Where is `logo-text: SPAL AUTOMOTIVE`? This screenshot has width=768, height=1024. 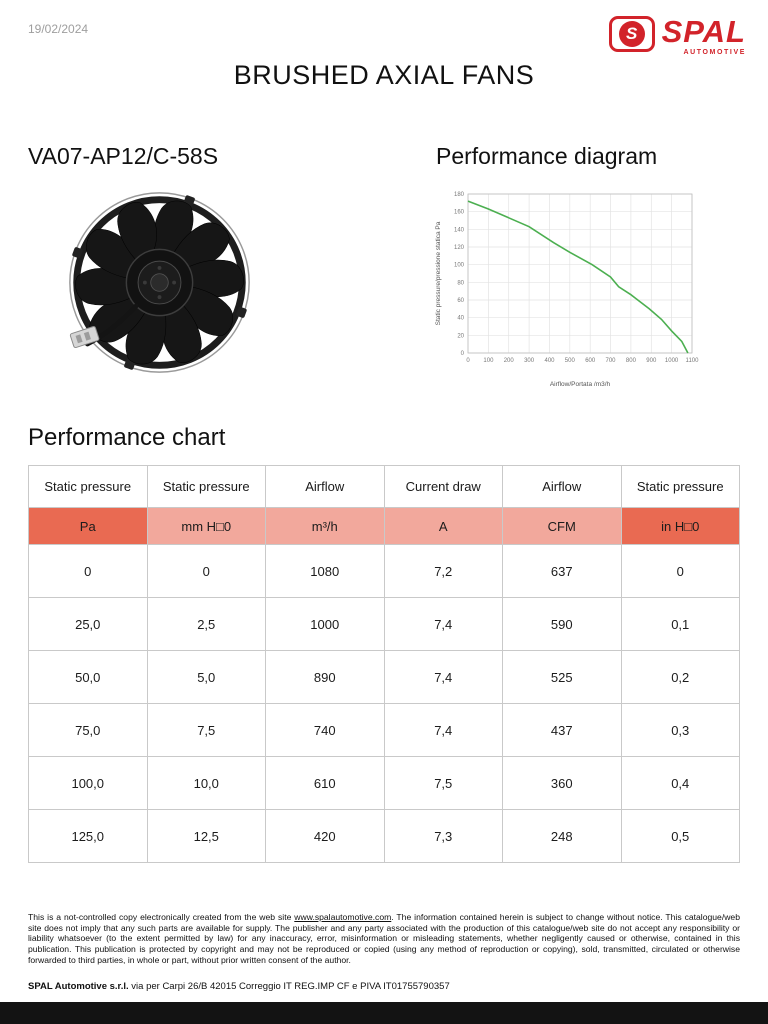
logo-text: SPAL AUTOMOTIVE is located at coordinates (704, 36).